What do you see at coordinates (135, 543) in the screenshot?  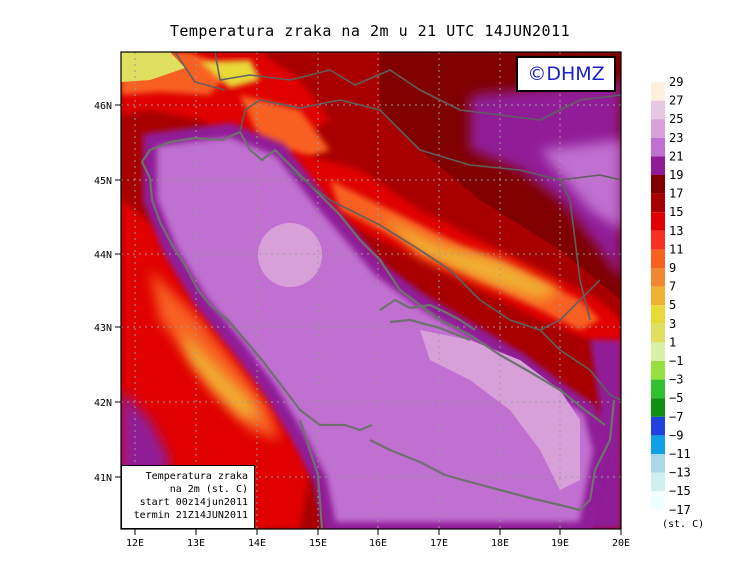 I see `lon-label: 12E` at bounding box center [135, 543].